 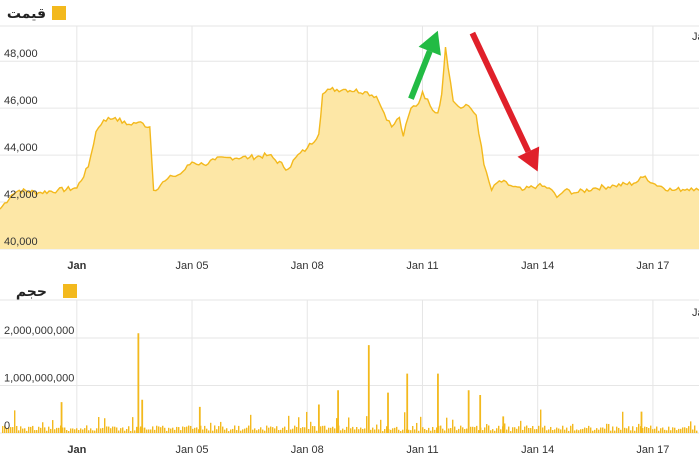 What do you see at coordinates (537, 266) in the screenshot?
I see `price-x-tick-label: Jan 14` at bounding box center [537, 266].